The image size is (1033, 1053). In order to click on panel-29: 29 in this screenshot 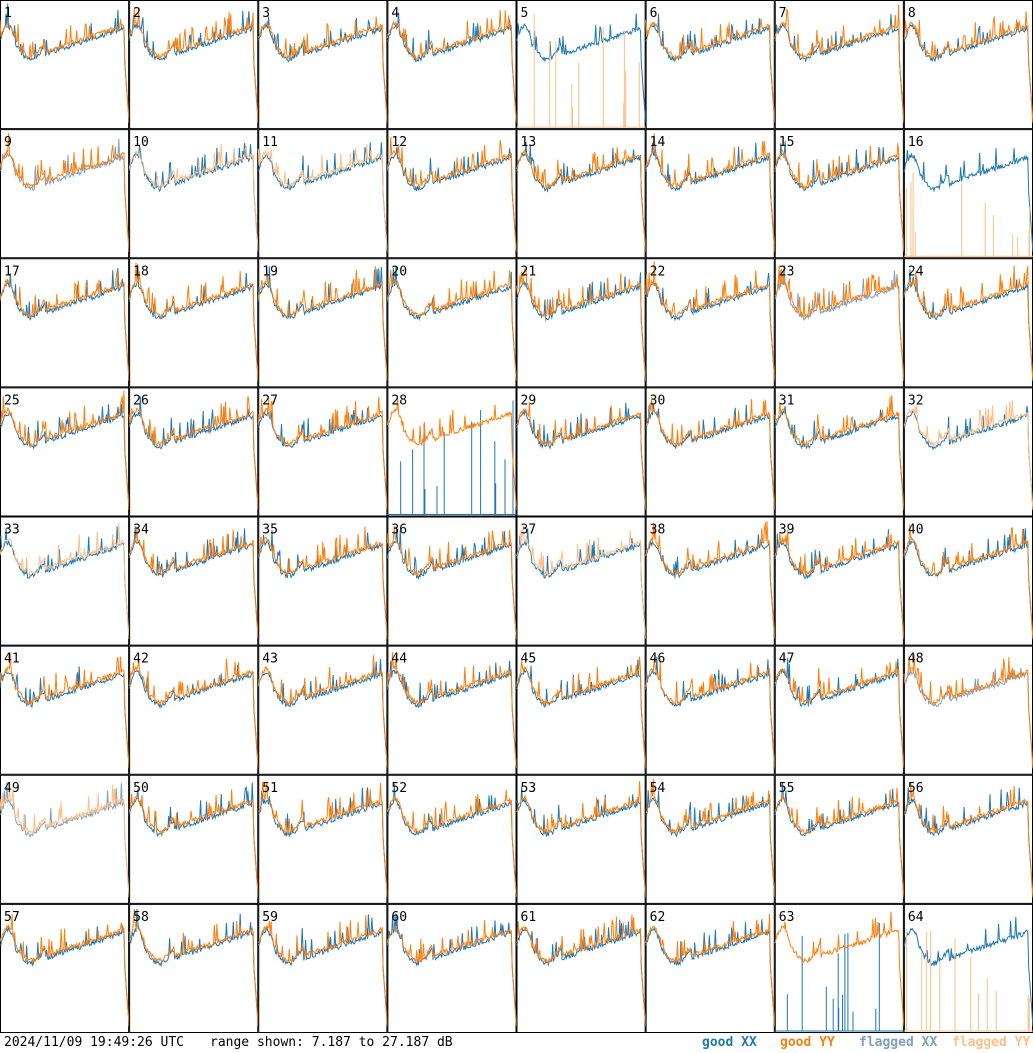, I will do `click(581, 452)`.